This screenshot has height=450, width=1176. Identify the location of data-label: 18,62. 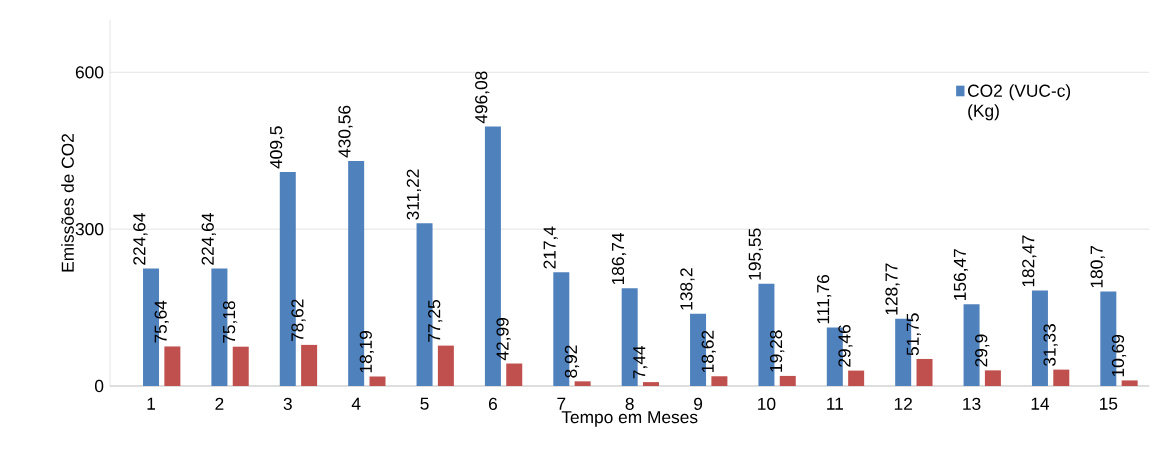
(708, 351).